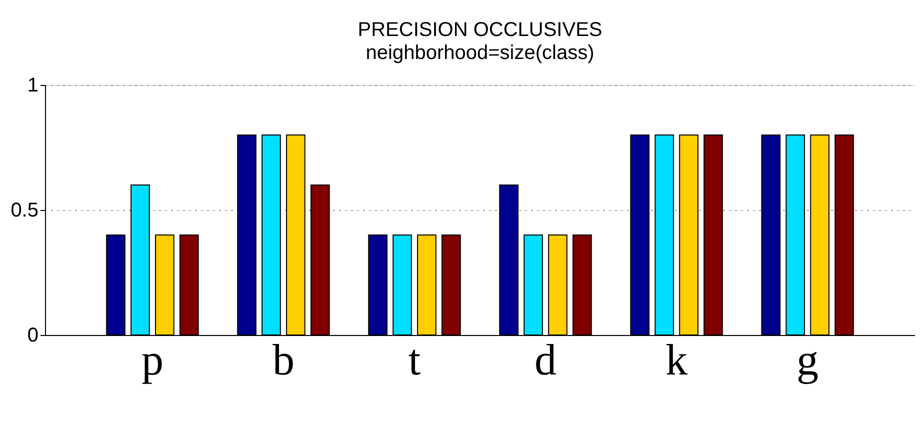  What do you see at coordinates (152, 360) in the screenshot?
I see `x-tick-label: p` at bounding box center [152, 360].